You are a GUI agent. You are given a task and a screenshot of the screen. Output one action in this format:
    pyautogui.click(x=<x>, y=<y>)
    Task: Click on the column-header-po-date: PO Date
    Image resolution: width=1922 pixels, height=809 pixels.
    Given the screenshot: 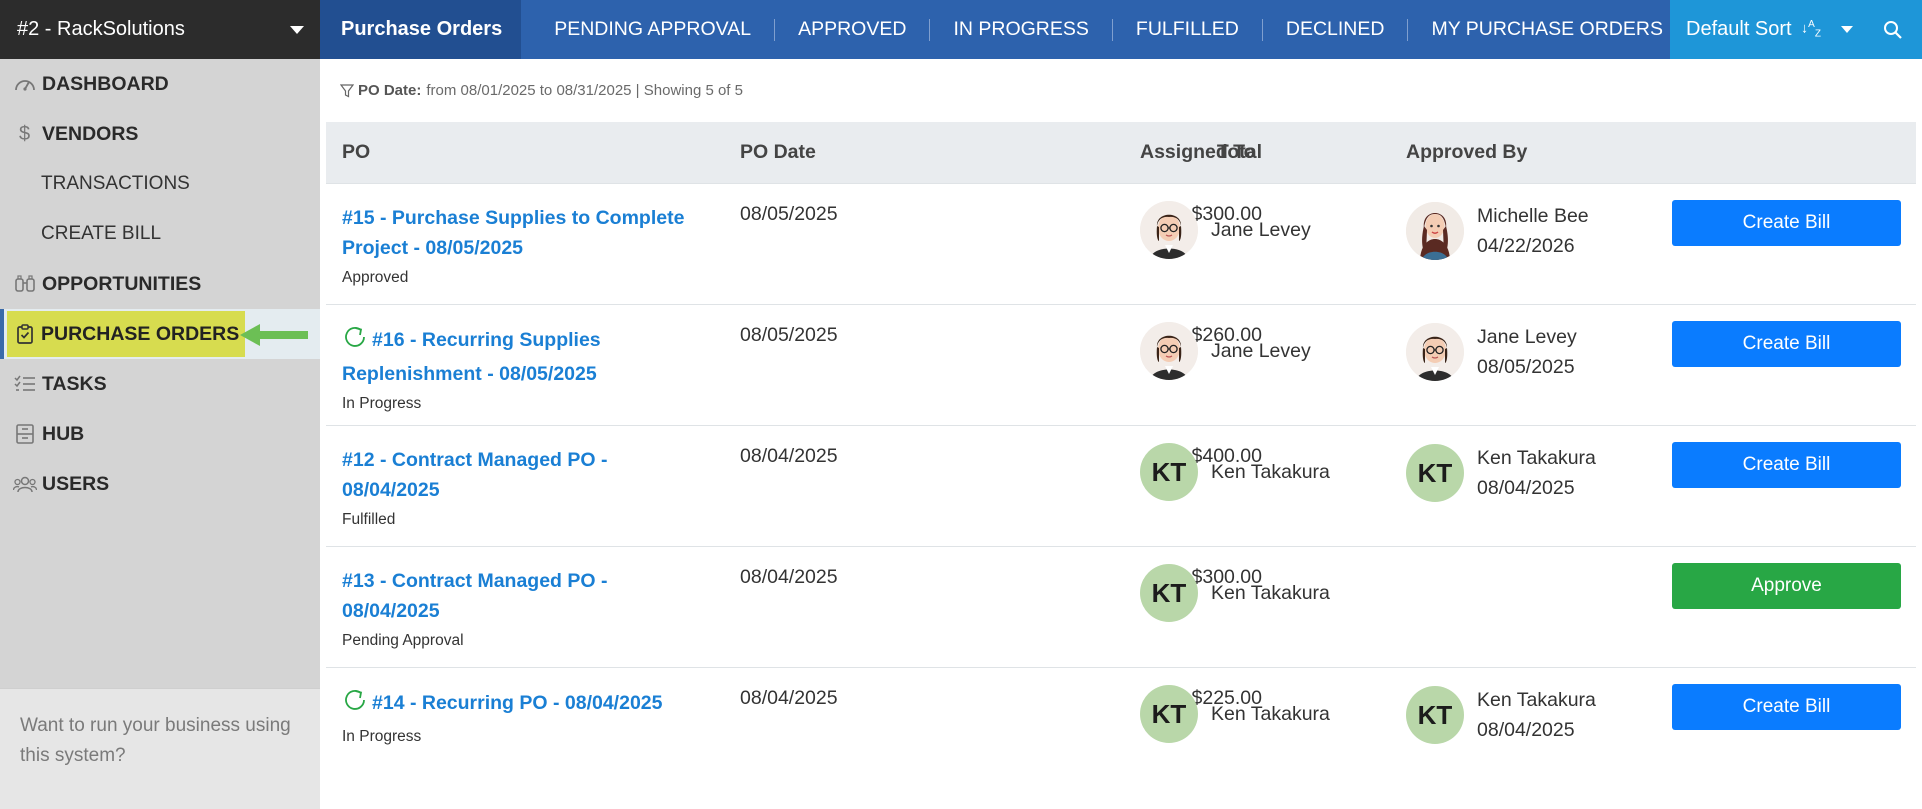 What is the action you would take?
    pyautogui.click(x=778, y=152)
    